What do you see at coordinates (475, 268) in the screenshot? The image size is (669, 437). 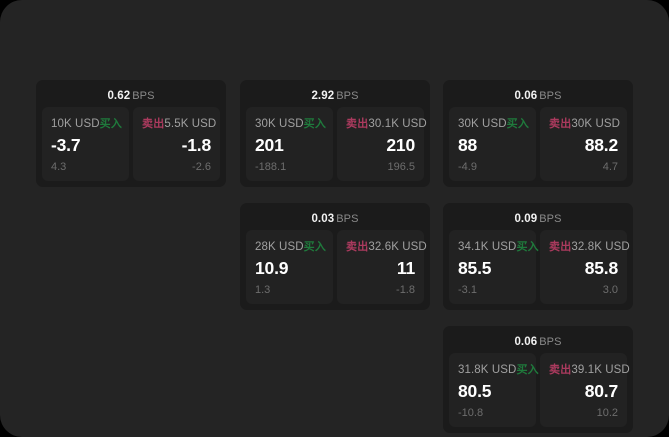 I see `buy-price: 85.5` at bounding box center [475, 268].